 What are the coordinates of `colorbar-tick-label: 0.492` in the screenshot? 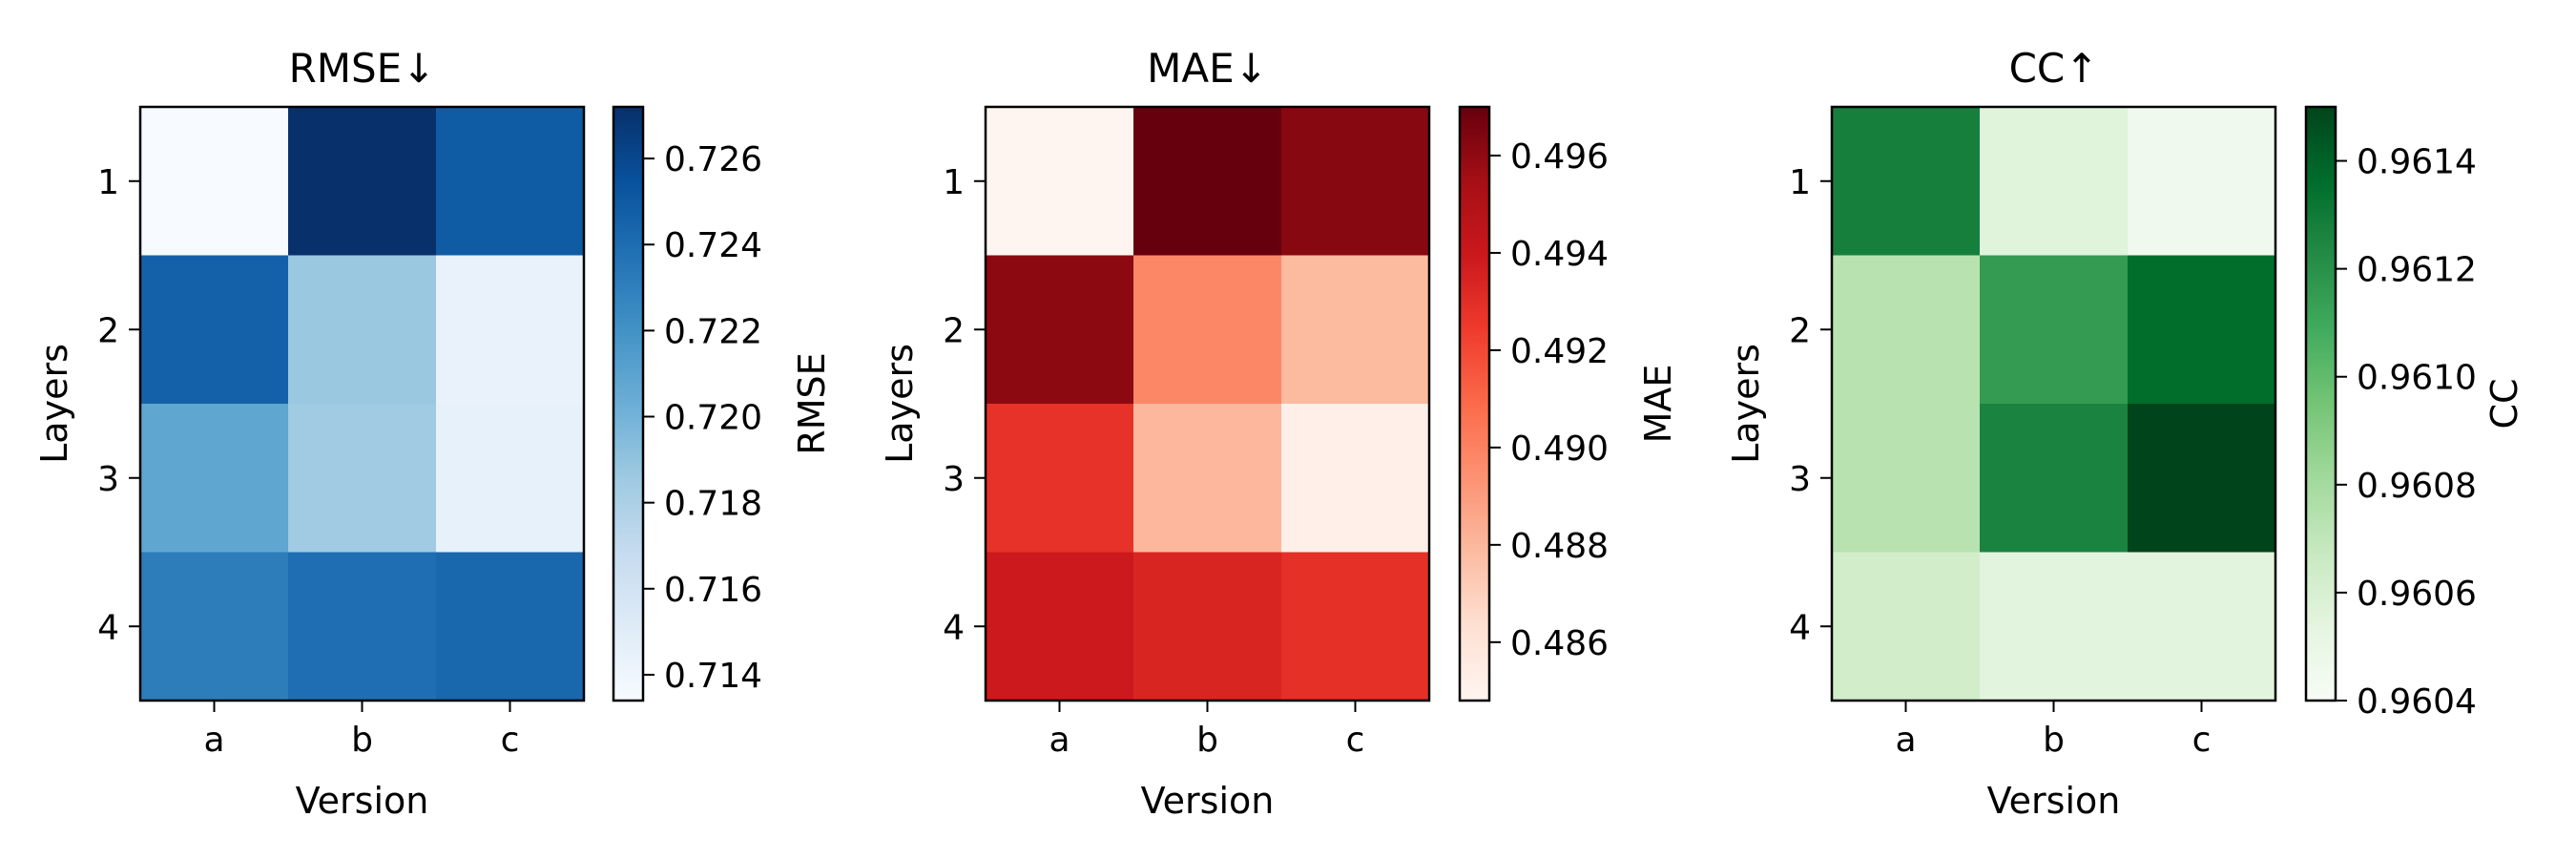 It's located at (1559, 351).